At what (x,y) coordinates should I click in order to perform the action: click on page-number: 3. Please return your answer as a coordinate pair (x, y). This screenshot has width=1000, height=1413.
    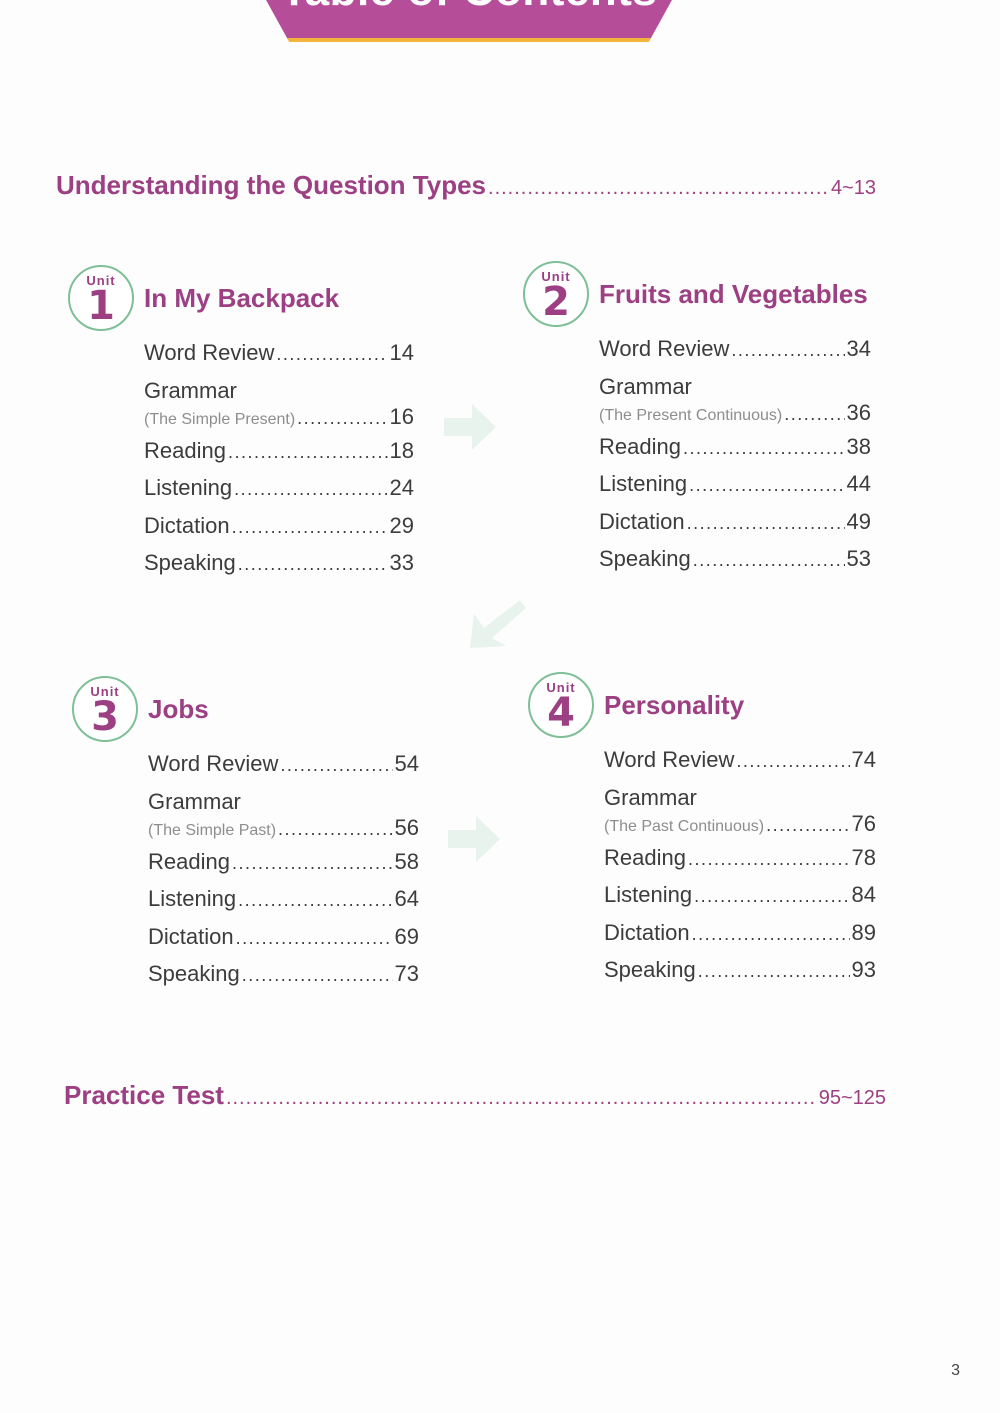
    Looking at the image, I should click on (955, 1370).